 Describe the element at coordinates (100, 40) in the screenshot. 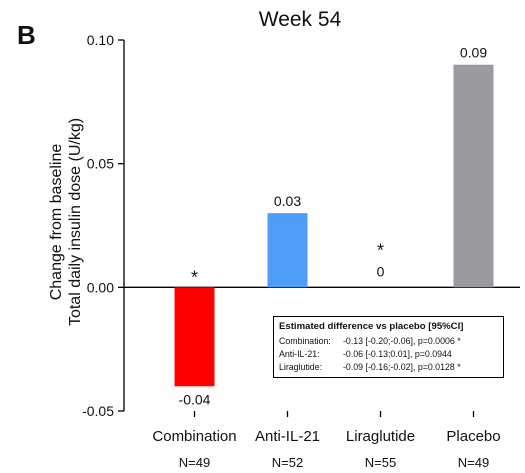

I see `y-tick-label: 0.10` at that location.